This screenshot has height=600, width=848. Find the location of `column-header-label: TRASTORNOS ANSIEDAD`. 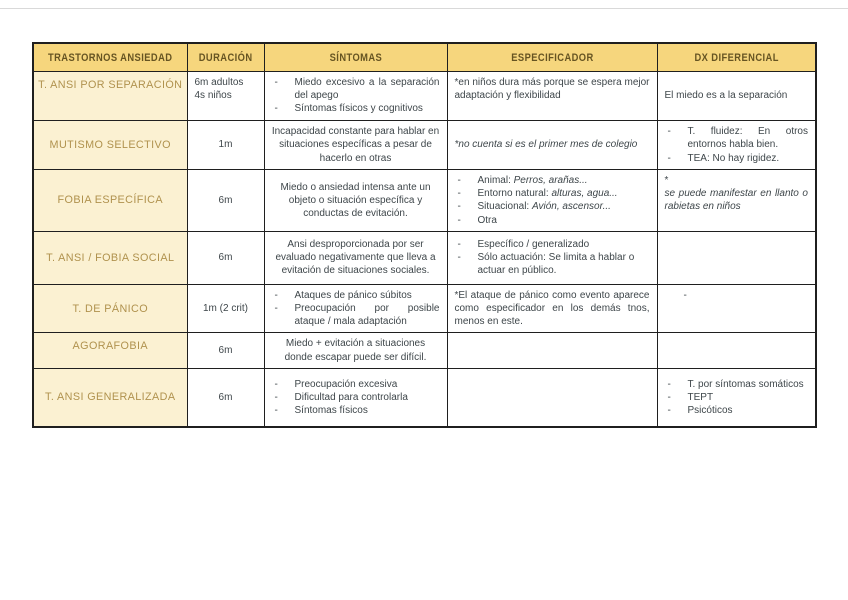

column-header-label: TRASTORNOS ANSIEDAD is located at coordinates (110, 57).